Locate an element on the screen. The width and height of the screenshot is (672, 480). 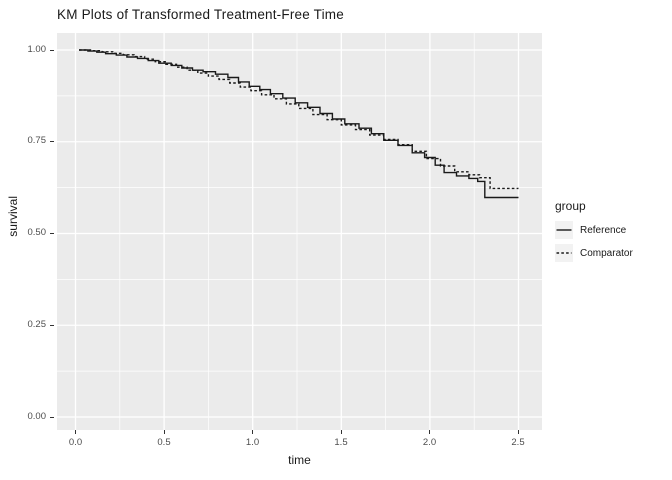
y-axis-title: survival is located at coordinates (13, 216).